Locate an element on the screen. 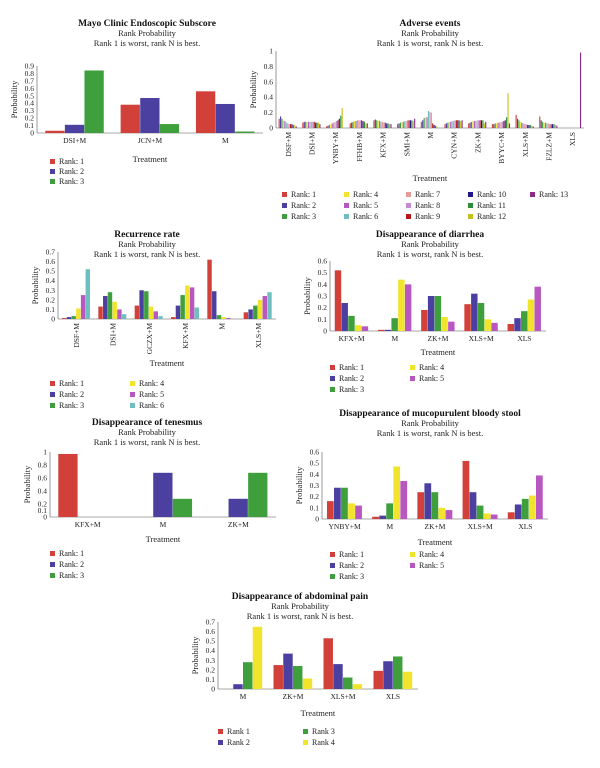 The image size is (600, 768). legend-label: Rank: 11 is located at coordinates (491, 205).